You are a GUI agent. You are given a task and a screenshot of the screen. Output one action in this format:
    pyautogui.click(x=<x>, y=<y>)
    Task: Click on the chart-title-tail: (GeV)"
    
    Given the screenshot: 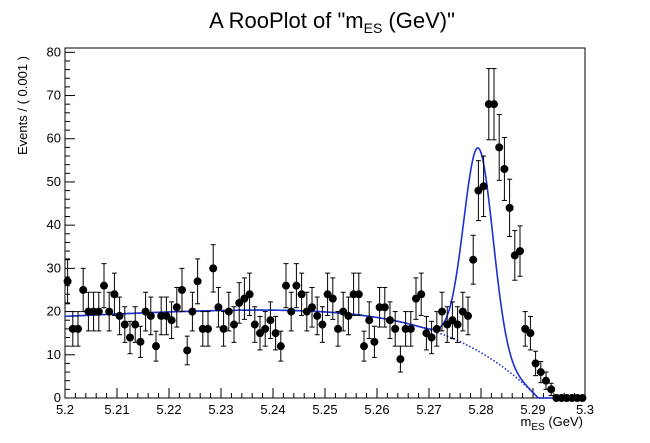 What is the action you would take?
    pyautogui.click(x=418, y=20)
    